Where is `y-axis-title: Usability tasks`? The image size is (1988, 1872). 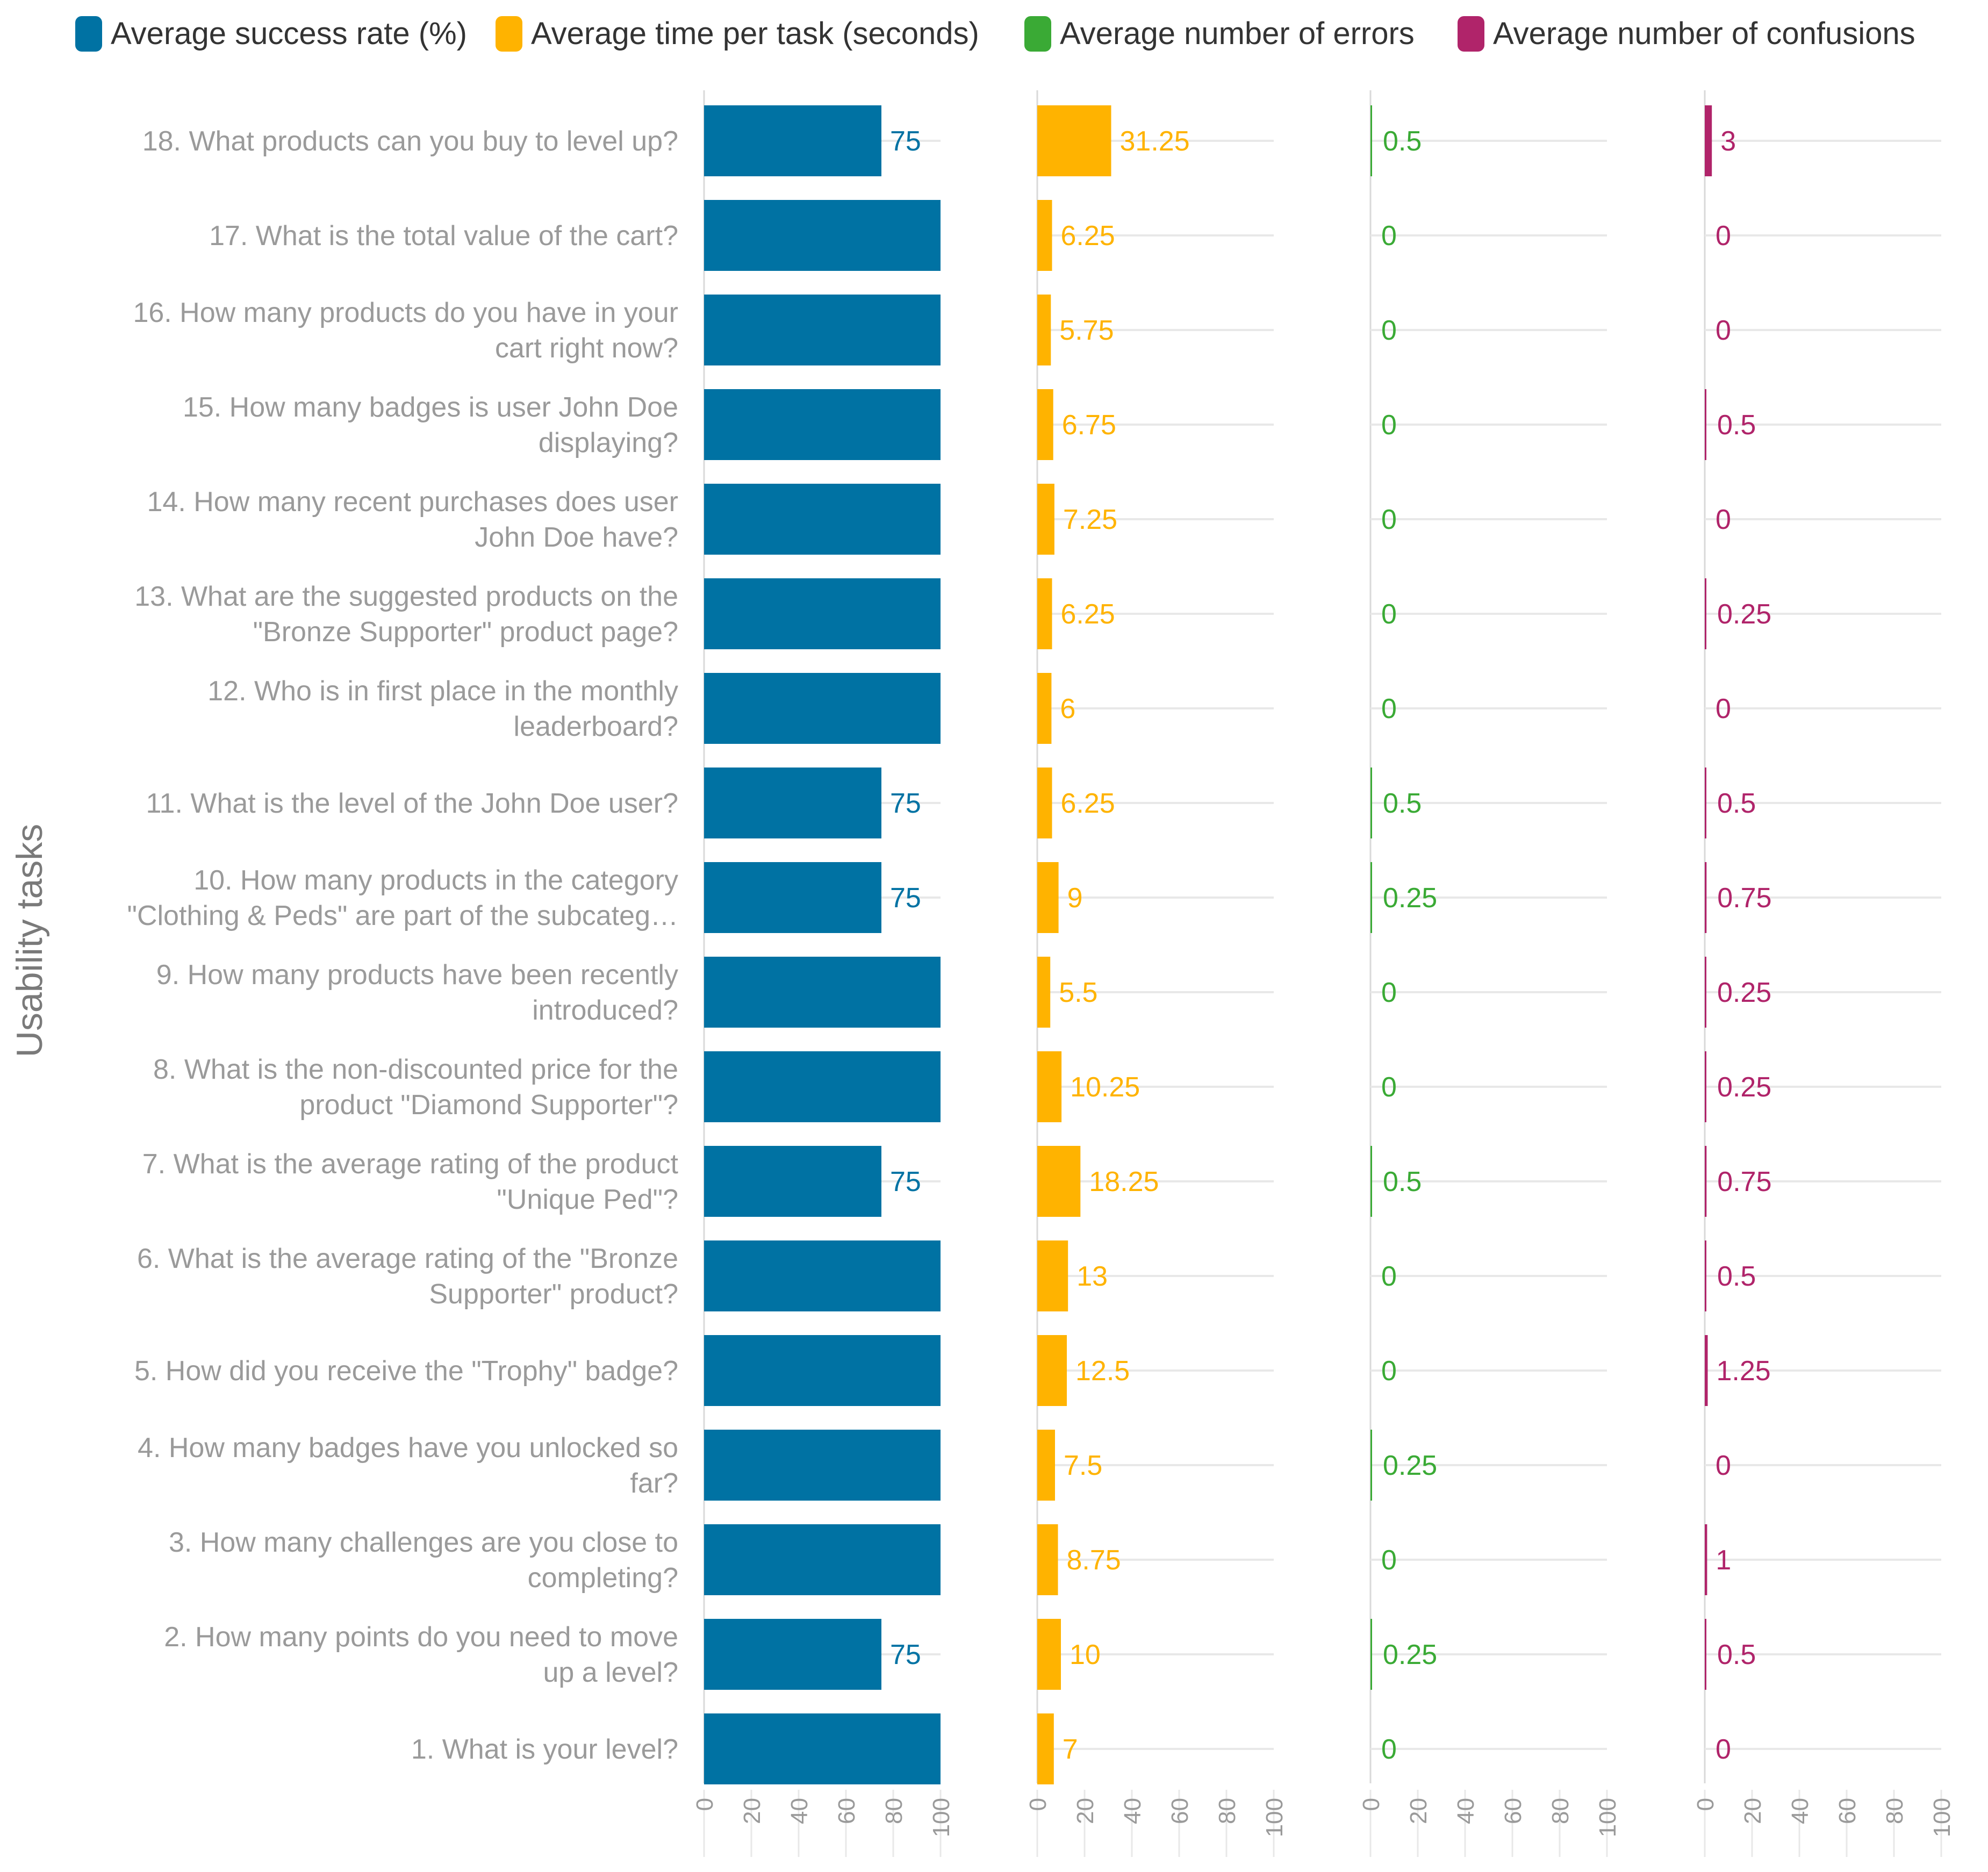
y-axis-title: Usability tasks is located at coordinates (29, 941).